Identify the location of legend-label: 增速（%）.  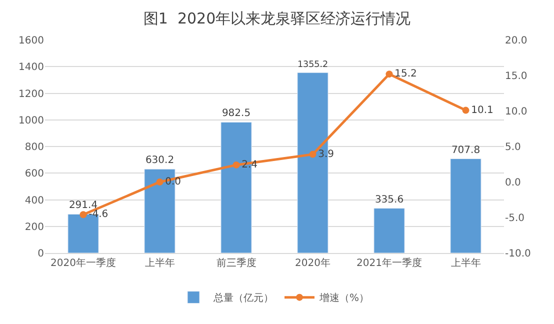
(344, 298).